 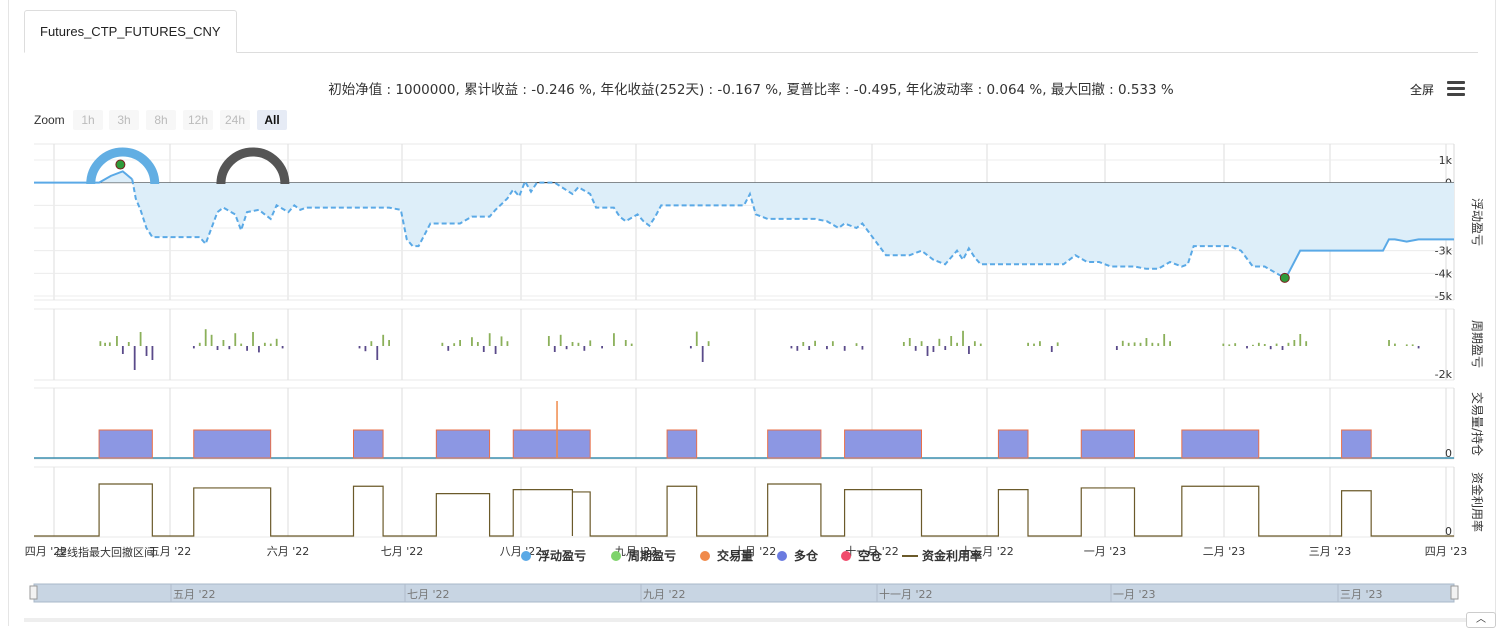 I want to click on legend-label: 资金利用率, so click(x=952, y=555).